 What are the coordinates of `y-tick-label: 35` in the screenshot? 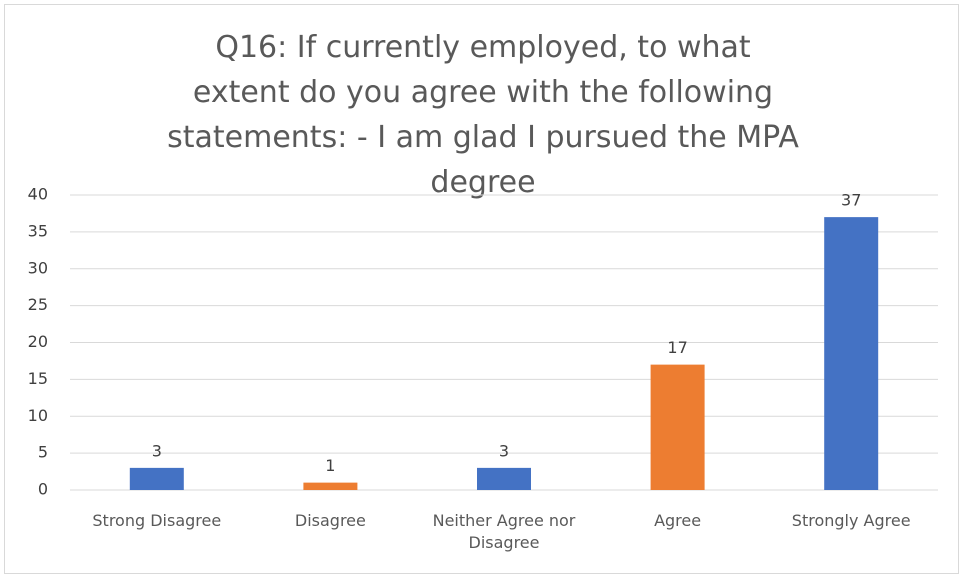 It's located at (38, 230).